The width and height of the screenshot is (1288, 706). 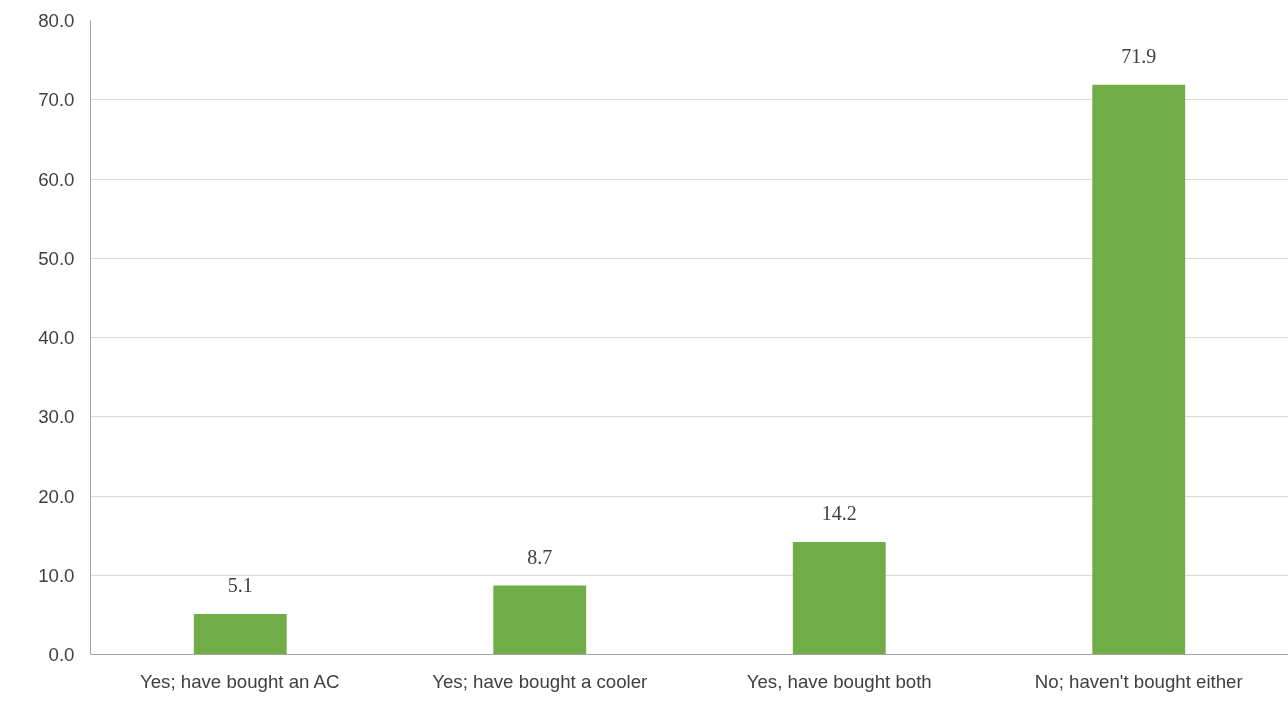 I want to click on y-tick-label: 80.0, so click(x=56, y=20).